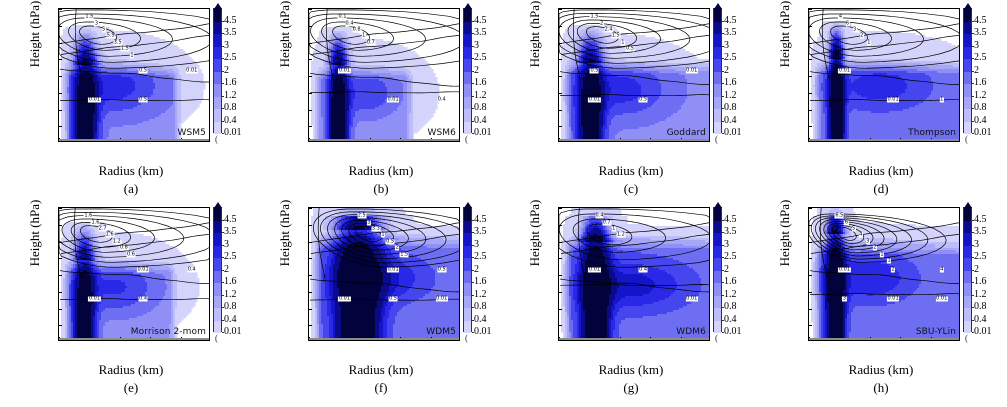  I want to click on colorbar: 4.5 3.5 3 2.5 2 1.6 1.2 0.8 0.4 0.01 (, so click(231, 272).